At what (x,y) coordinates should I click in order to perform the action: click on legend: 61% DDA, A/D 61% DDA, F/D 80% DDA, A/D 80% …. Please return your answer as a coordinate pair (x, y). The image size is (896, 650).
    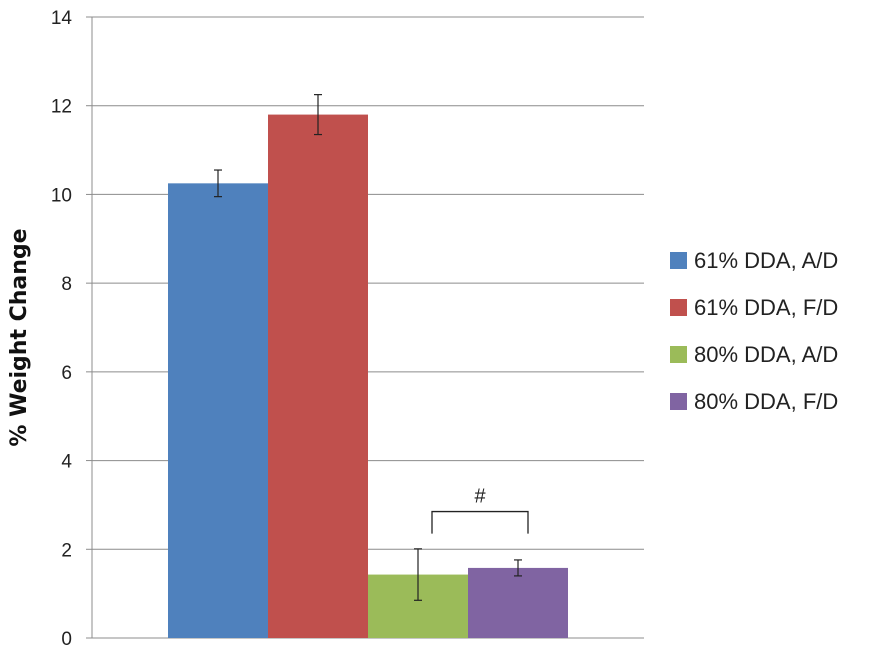
    Looking at the image, I should click on (754, 331).